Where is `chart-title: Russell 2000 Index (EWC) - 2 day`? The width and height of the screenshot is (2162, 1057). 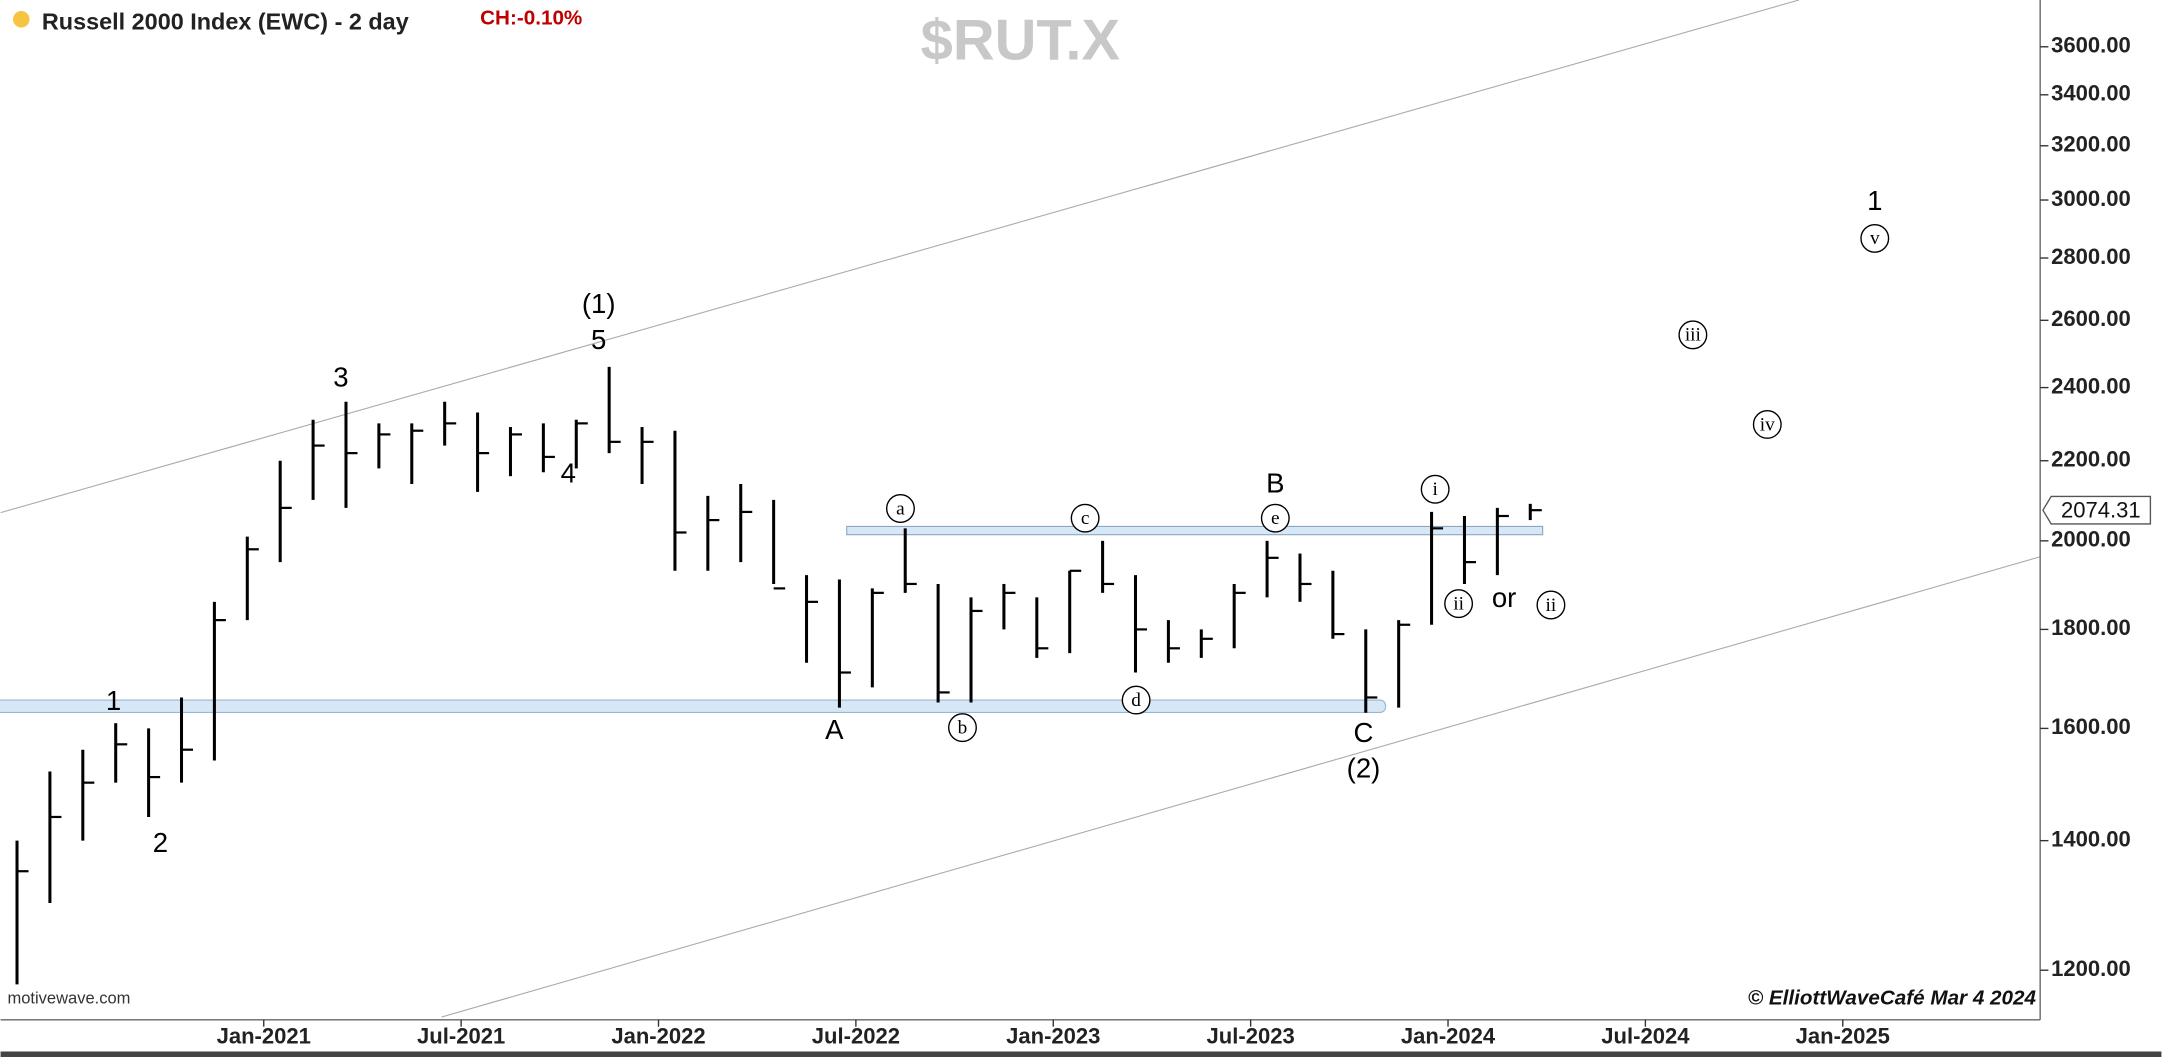
chart-title: Russell 2000 Index (EWC) - 2 day is located at coordinates (225, 22).